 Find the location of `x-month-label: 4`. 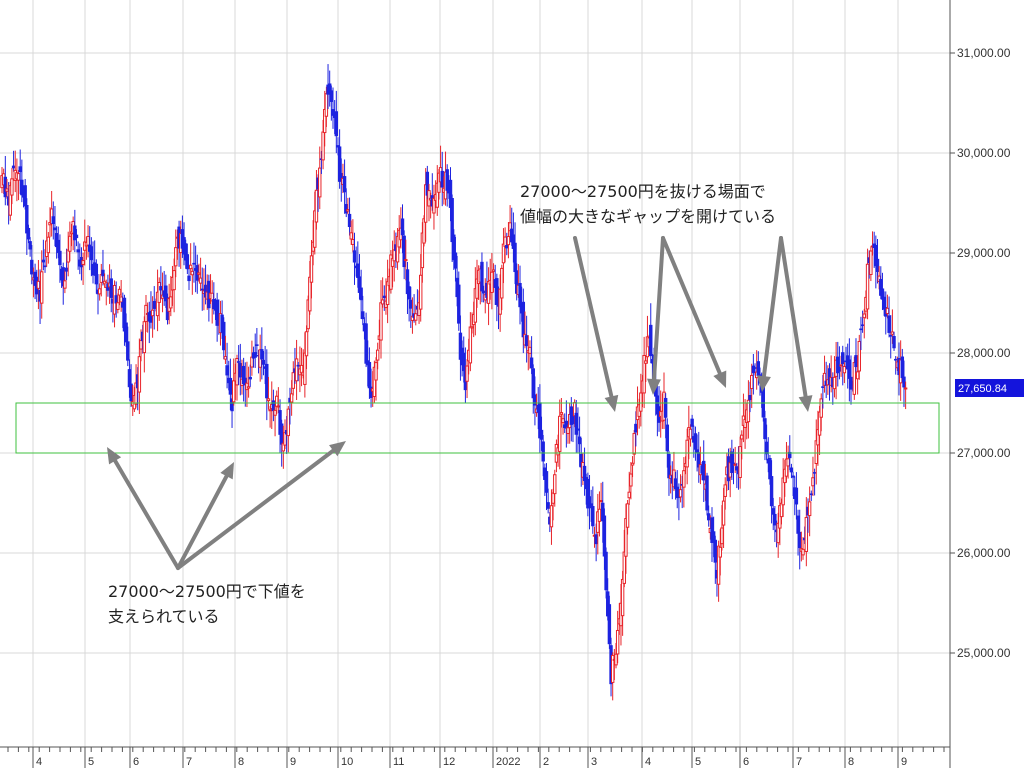

x-month-label: 4 is located at coordinates (39, 762).